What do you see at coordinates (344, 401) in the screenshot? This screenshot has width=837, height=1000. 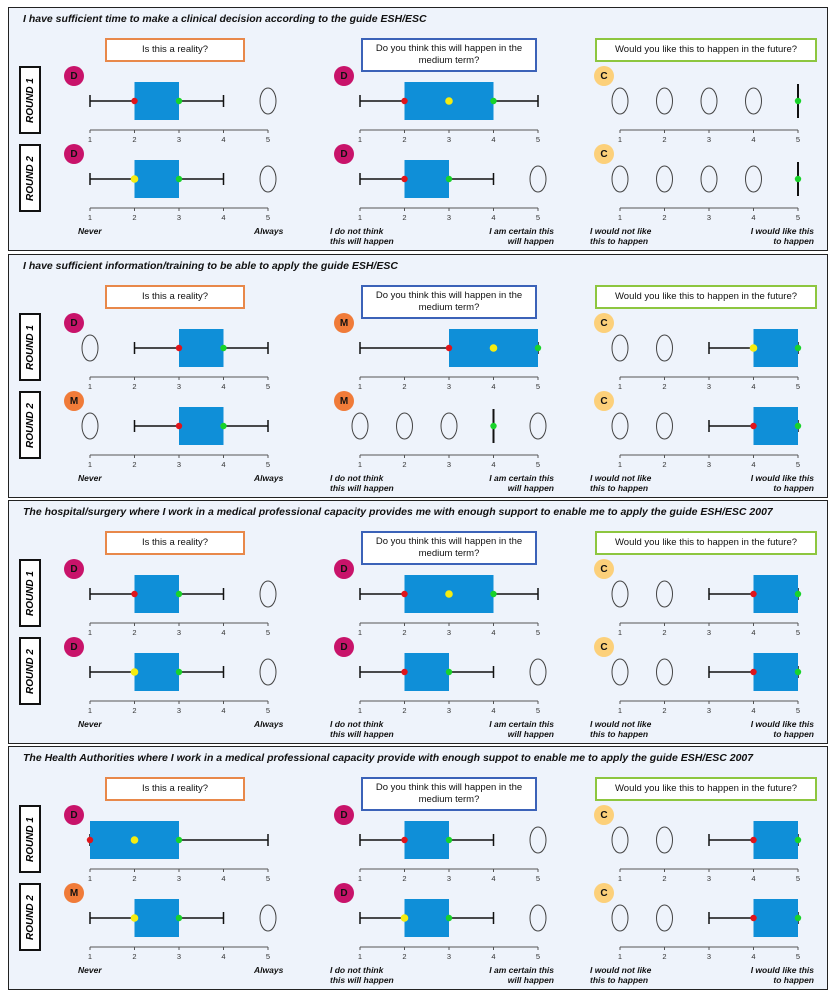 I see `consensus-badge: M` at bounding box center [344, 401].